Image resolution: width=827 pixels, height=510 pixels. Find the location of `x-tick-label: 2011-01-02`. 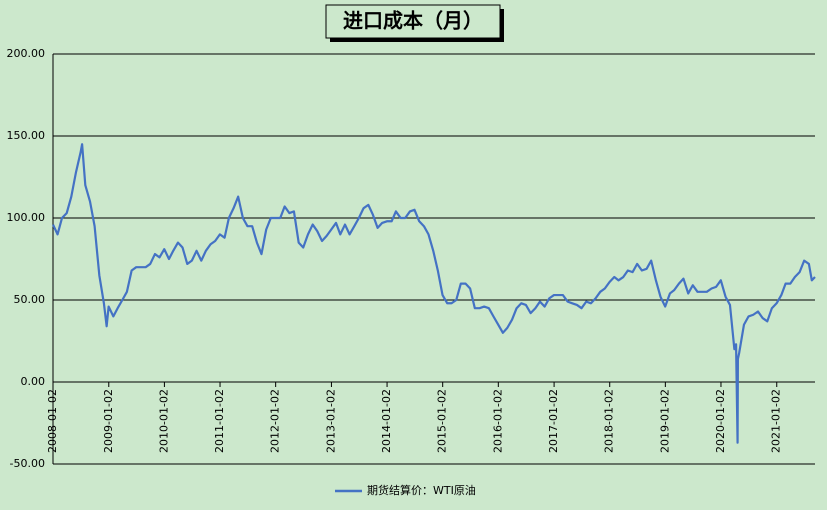

x-tick-label: 2011-01-02 is located at coordinates (219, 421).